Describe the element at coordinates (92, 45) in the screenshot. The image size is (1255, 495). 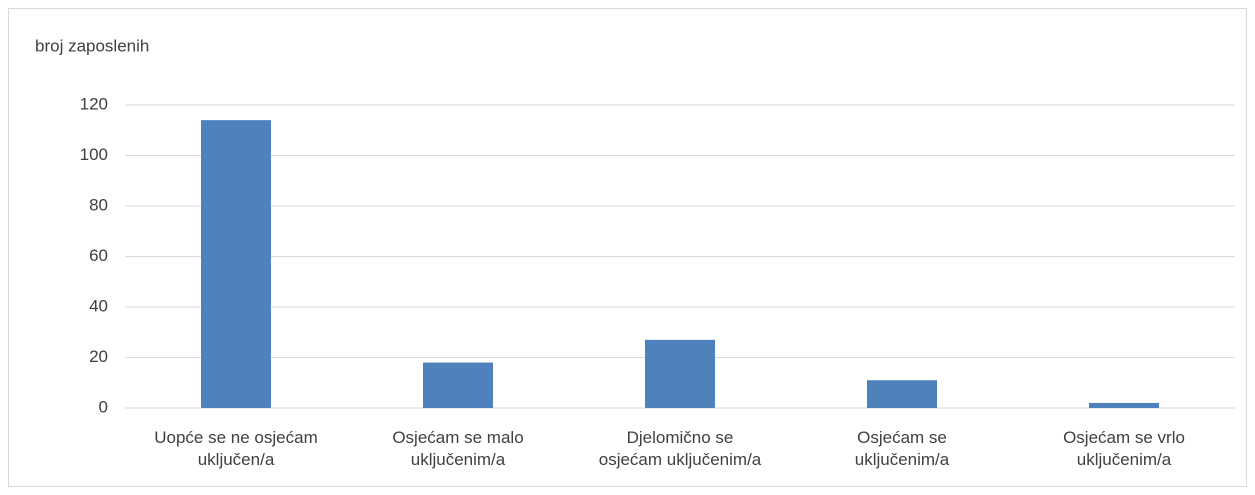
I see `y-axis-title: broj zaposlenih` at that location.